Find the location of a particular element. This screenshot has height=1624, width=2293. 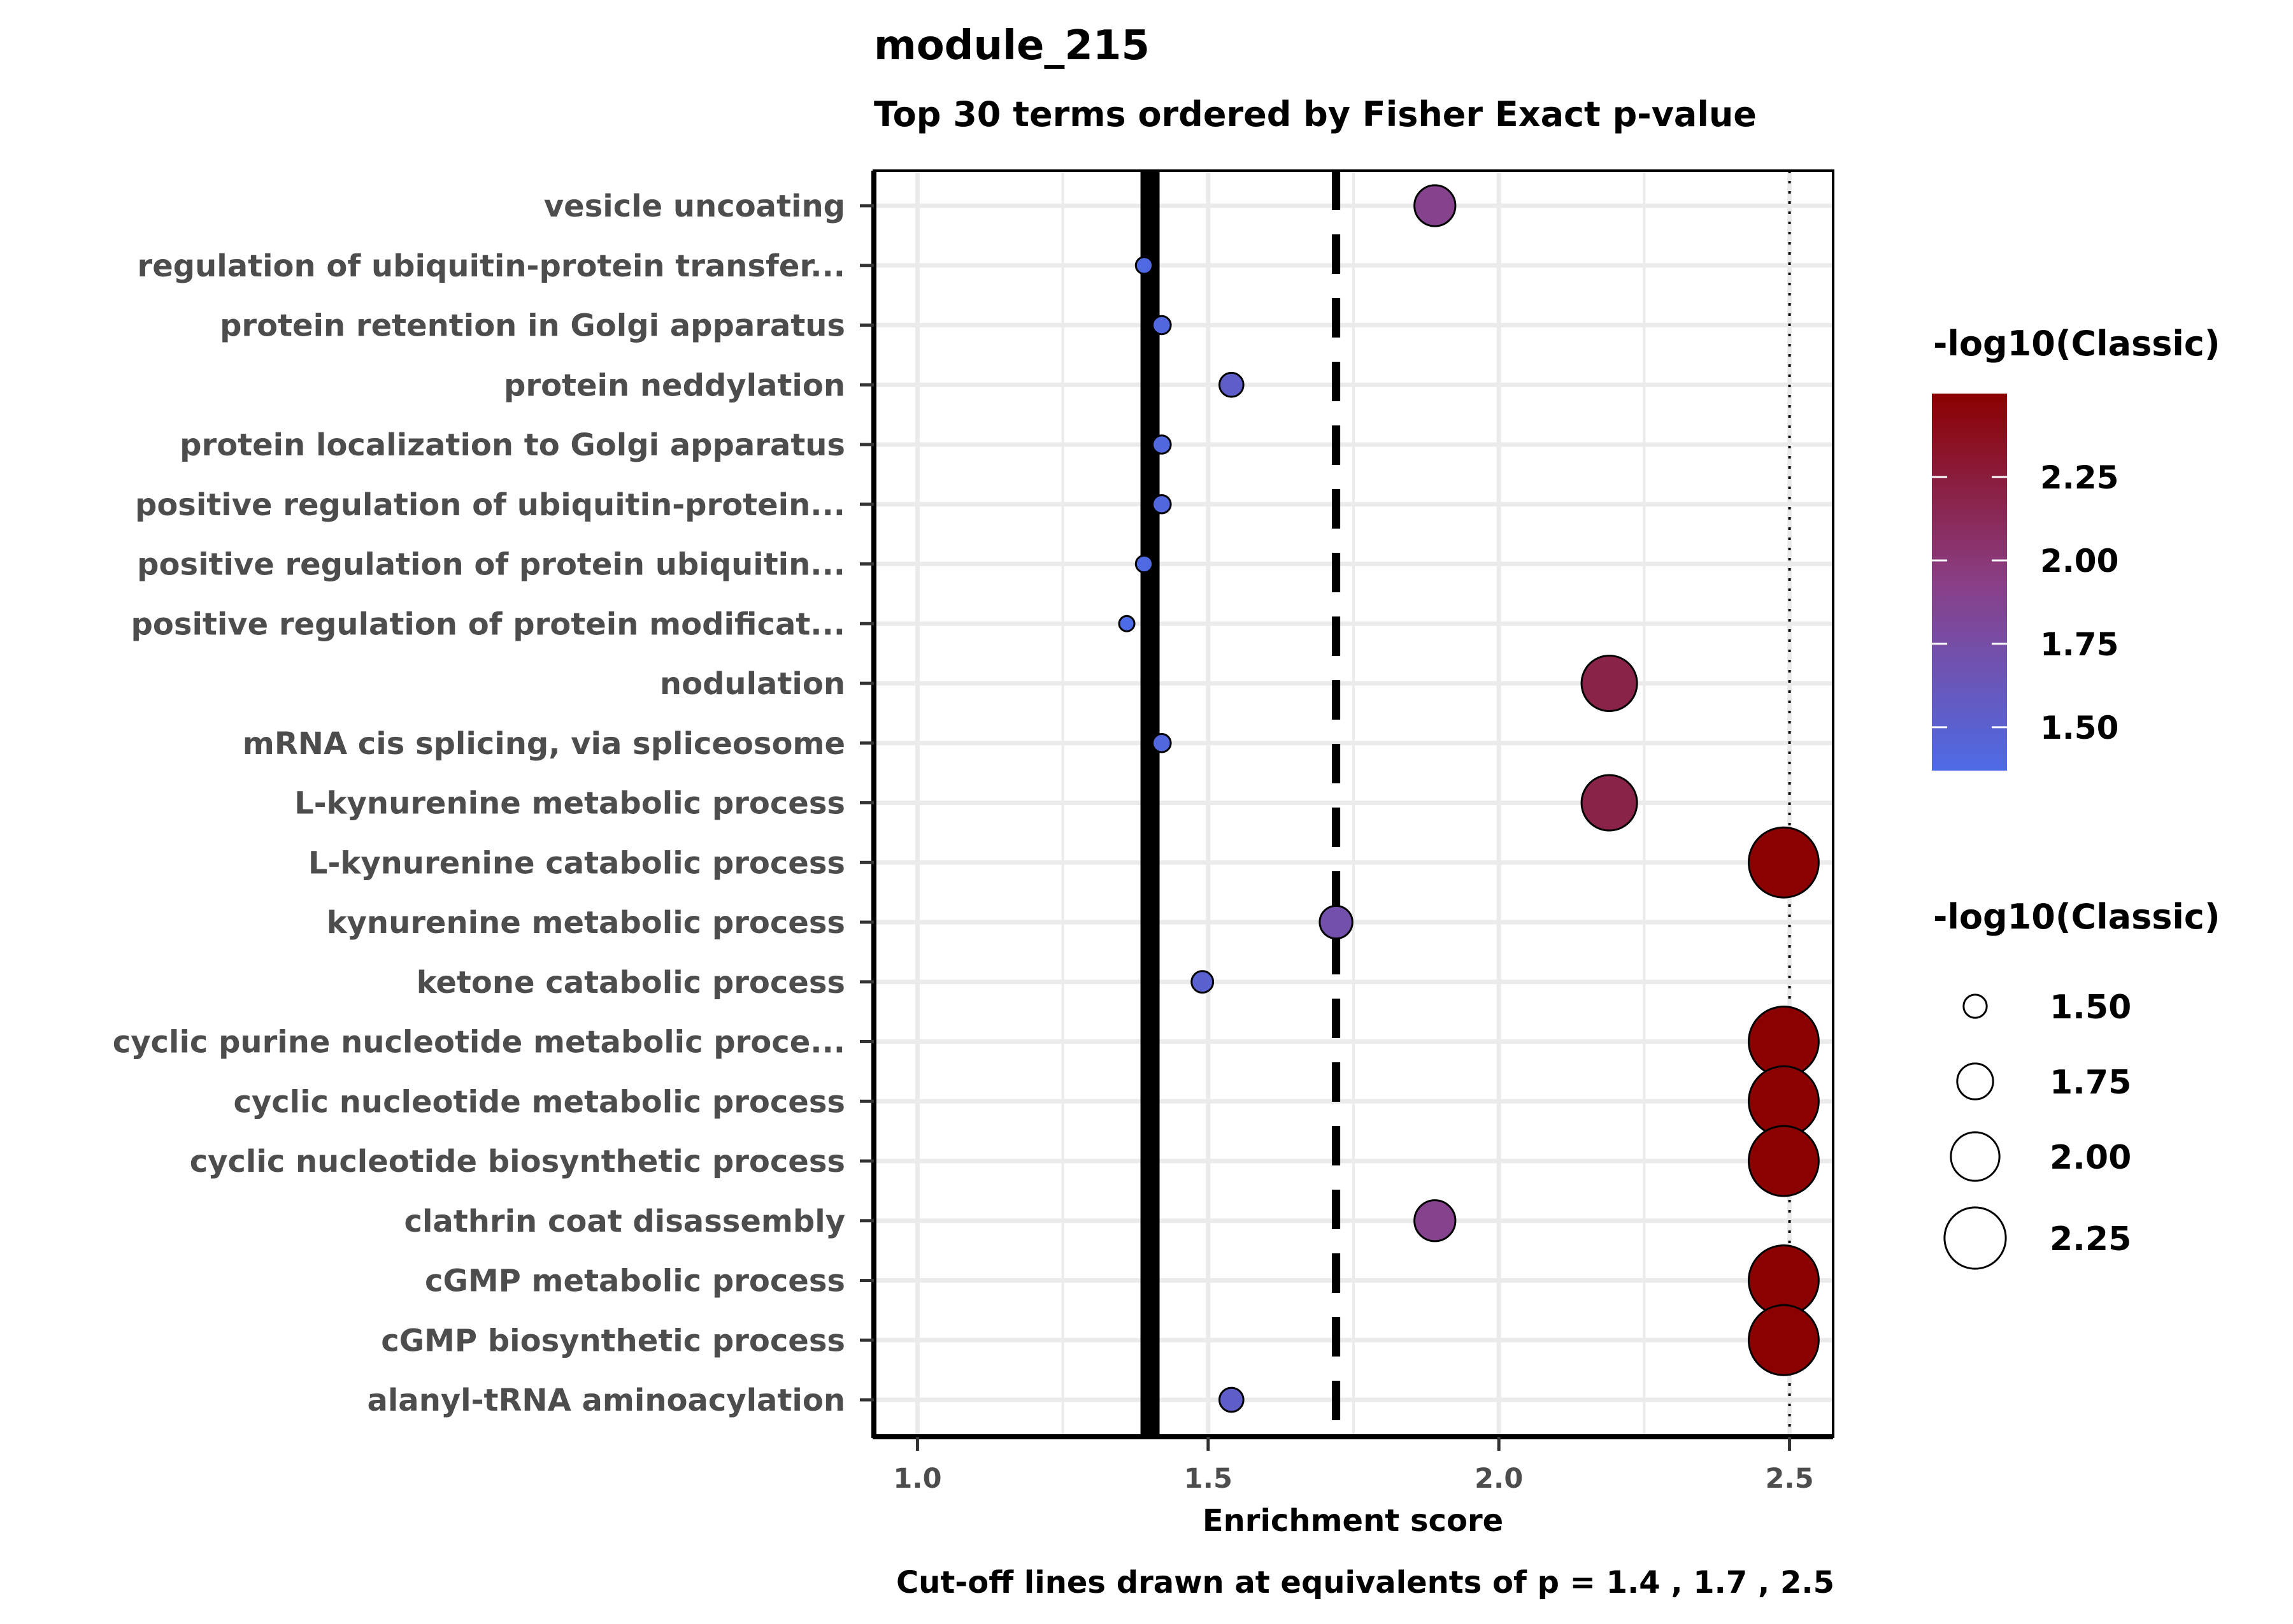

size-legend-title: -log10(Classic) is located at coordinates (2076, 917).